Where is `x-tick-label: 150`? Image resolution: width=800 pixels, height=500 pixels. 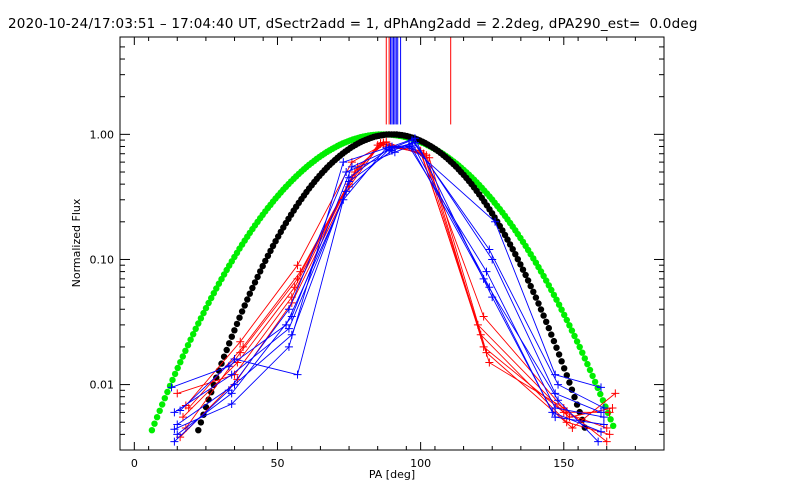 x-tick-label: 150 is located at coordinates (563, 463).